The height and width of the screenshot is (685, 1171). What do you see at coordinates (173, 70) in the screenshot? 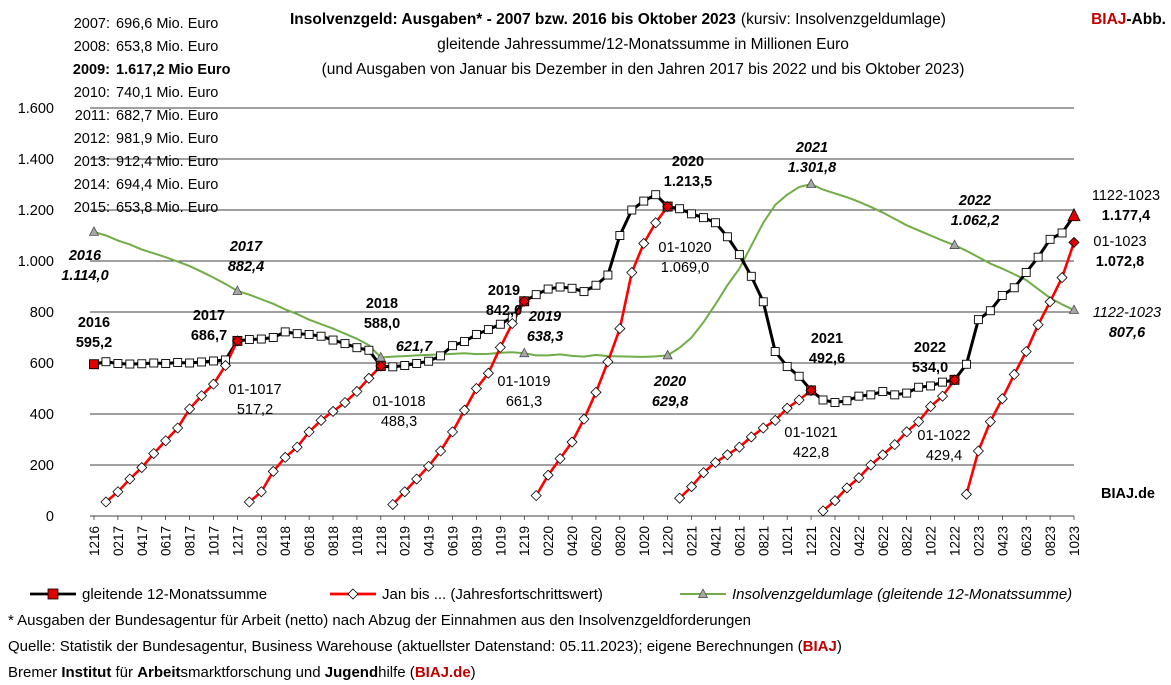
I see `year-list-value: 1.617,2 Mio Euro` at bounding box center [173, 70].